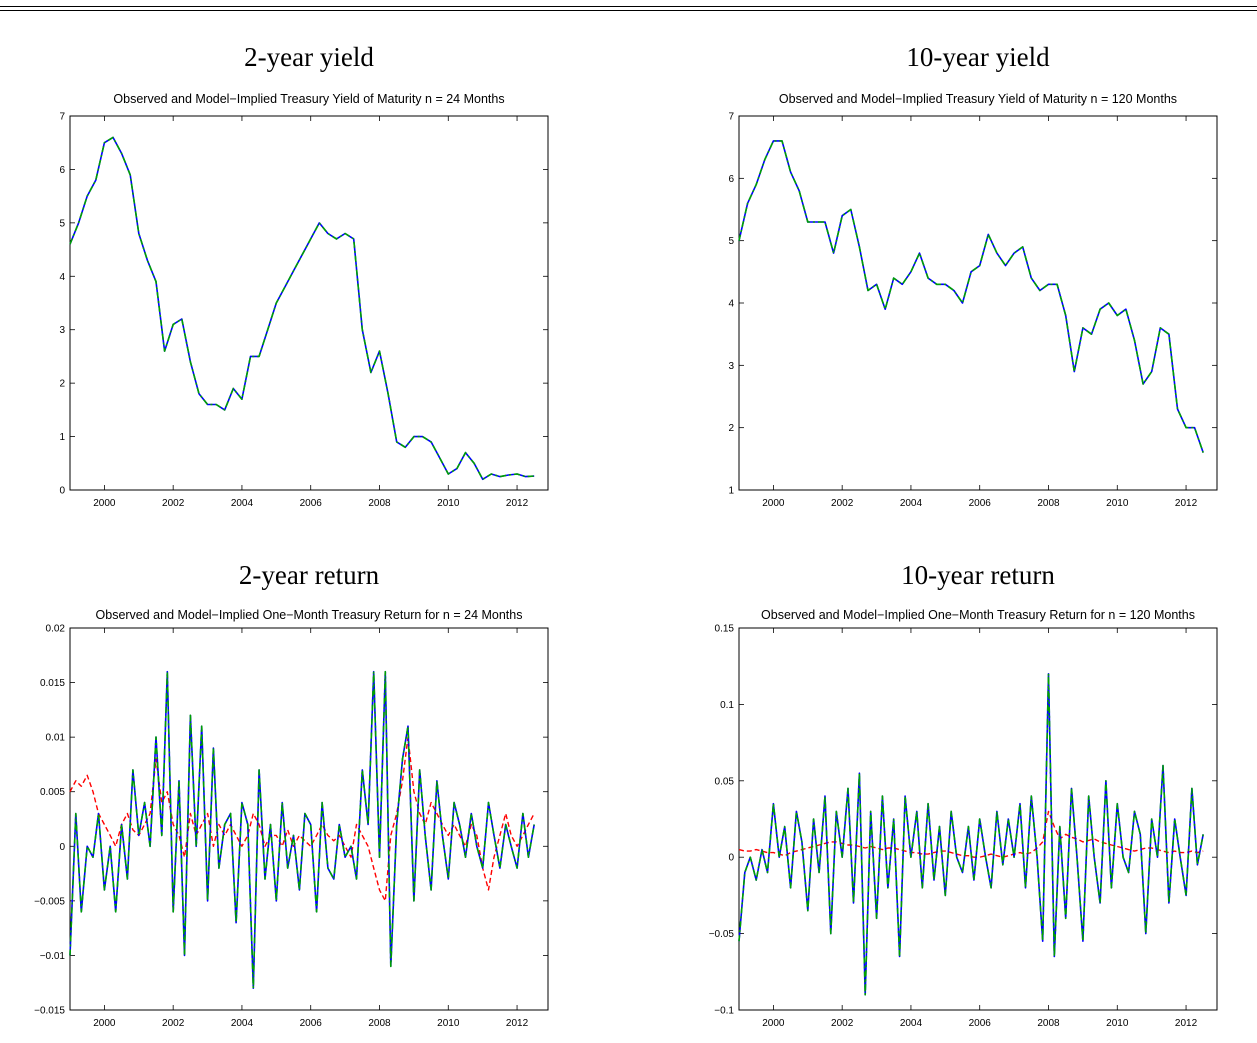 This screenshot has height=1043, width=1257. What do you see at coordinates (978, 575) in the screenshot?
I see `panel-title: 10-year return` at bounding box center [978, 575].